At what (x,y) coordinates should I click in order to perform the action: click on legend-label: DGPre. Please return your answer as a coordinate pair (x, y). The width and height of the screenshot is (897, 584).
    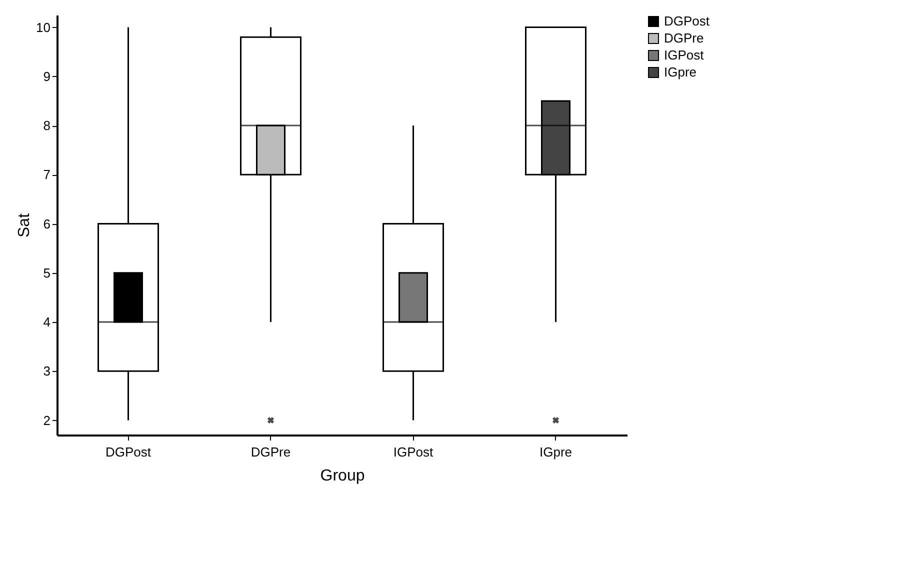
    Looking at the image, I should click on (684, 38).